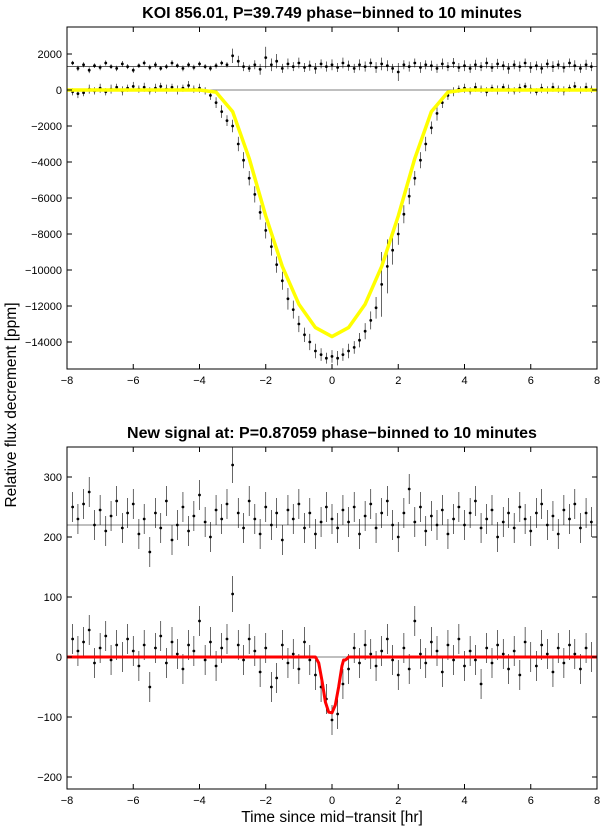 The width and height of the screenshot is (600, 828). Describe the element at coordinates (597, 801) in the screenshot. I see `bottom-x-tick-label: 8` at that location.